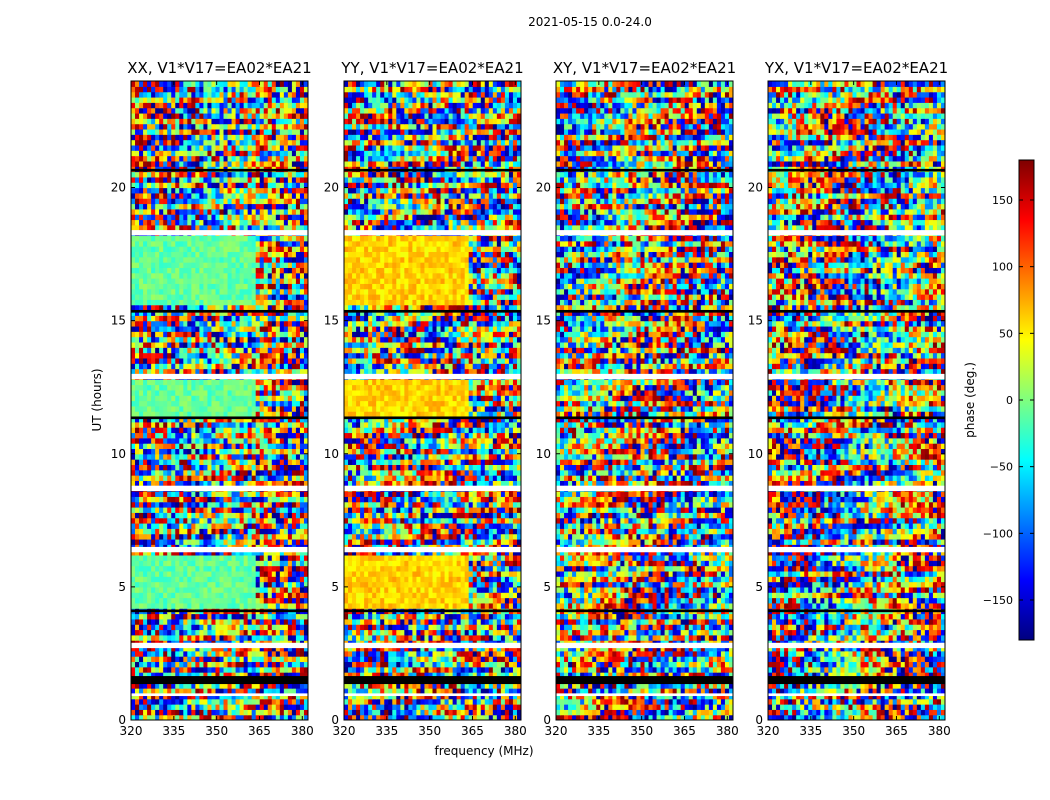 Image resolution: width=1050 pixels, height=800 pixels. What do you see at coordinates (1002, 200) in the screenshot?
I see `colorbar-tick-label: 150` at bounding box center [1002, 200].